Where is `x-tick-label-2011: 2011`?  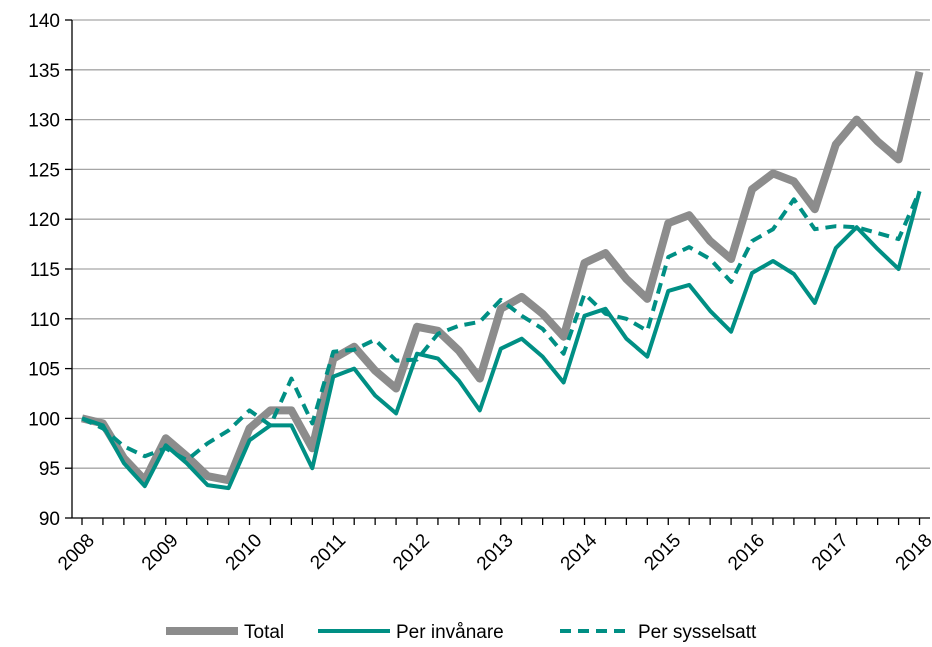 x-tick-label-2011: 2011 is located at coordinates (328, 552).